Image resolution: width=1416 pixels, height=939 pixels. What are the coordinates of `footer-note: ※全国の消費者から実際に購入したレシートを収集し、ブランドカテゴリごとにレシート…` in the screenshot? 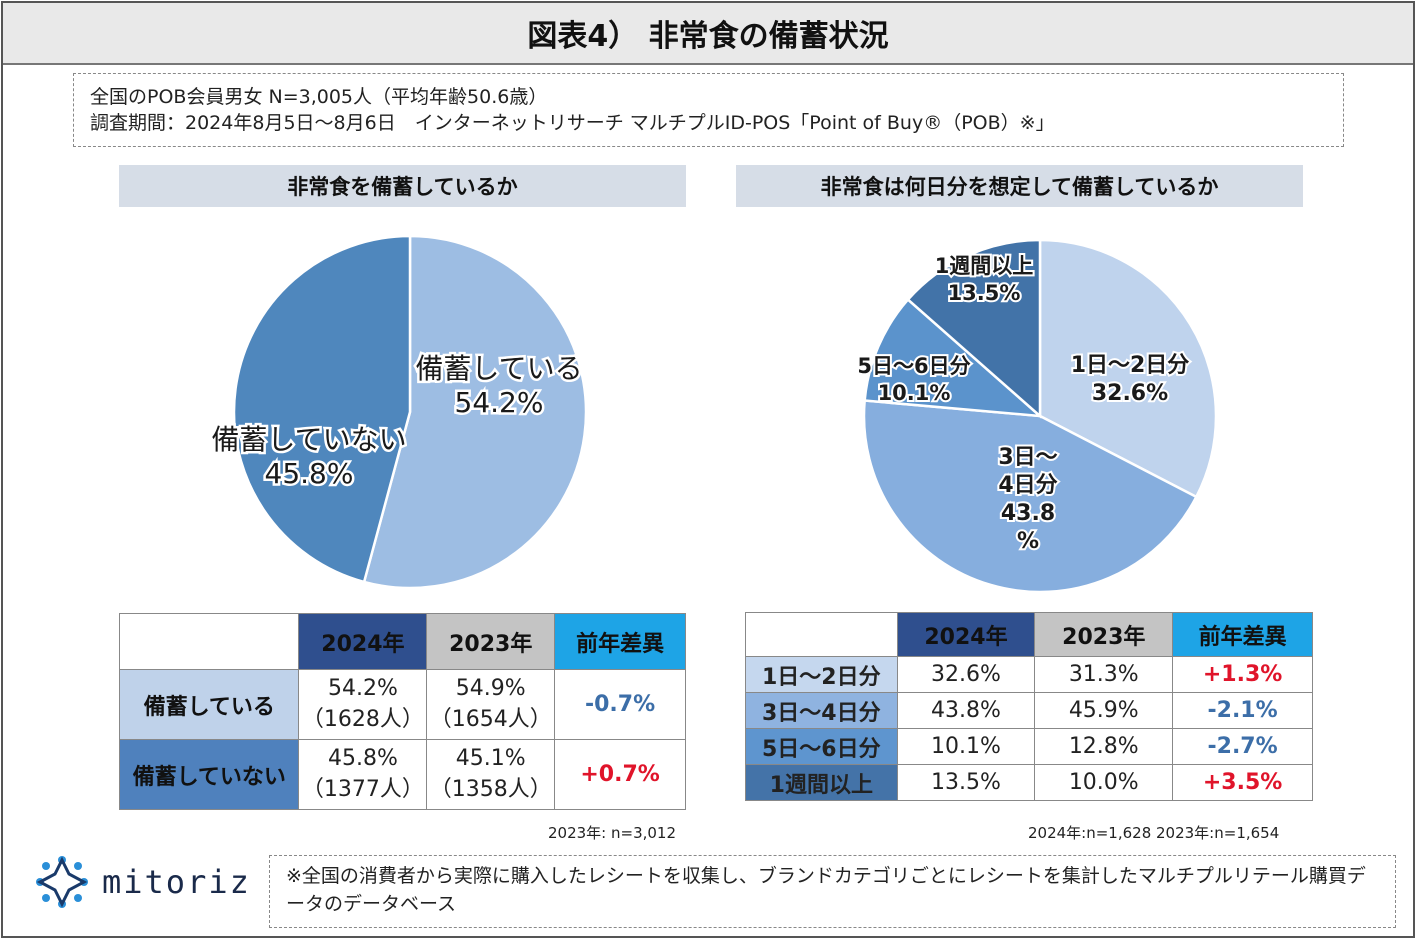 It's located at (832, 891).